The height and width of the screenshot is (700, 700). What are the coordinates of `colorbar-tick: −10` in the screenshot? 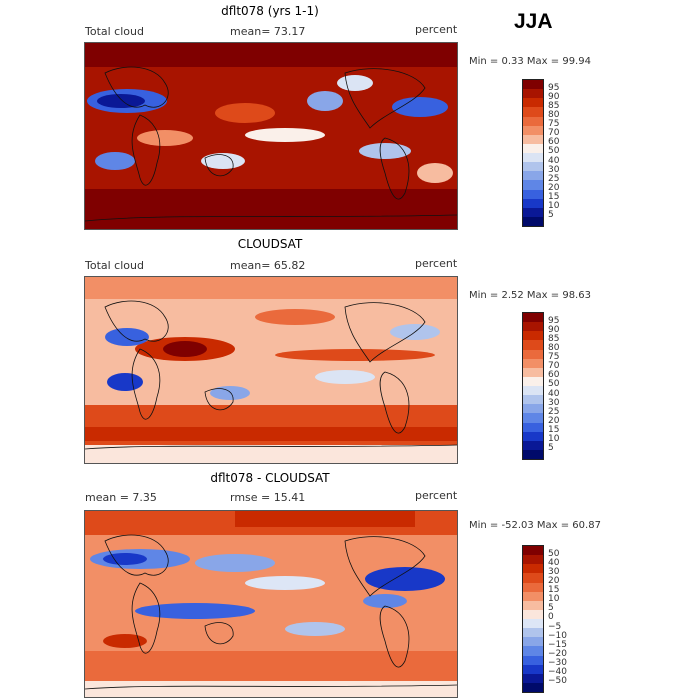 It's located at (557, 635).